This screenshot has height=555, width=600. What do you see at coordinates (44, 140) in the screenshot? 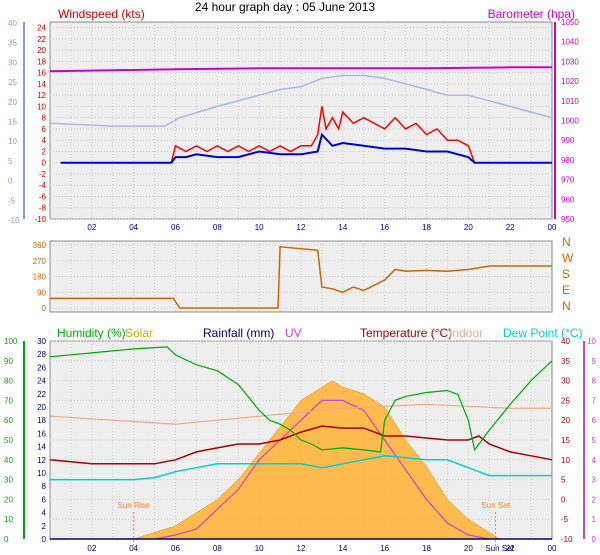
I see `wind-tick-label: 4` at bounding box center [44, 140].